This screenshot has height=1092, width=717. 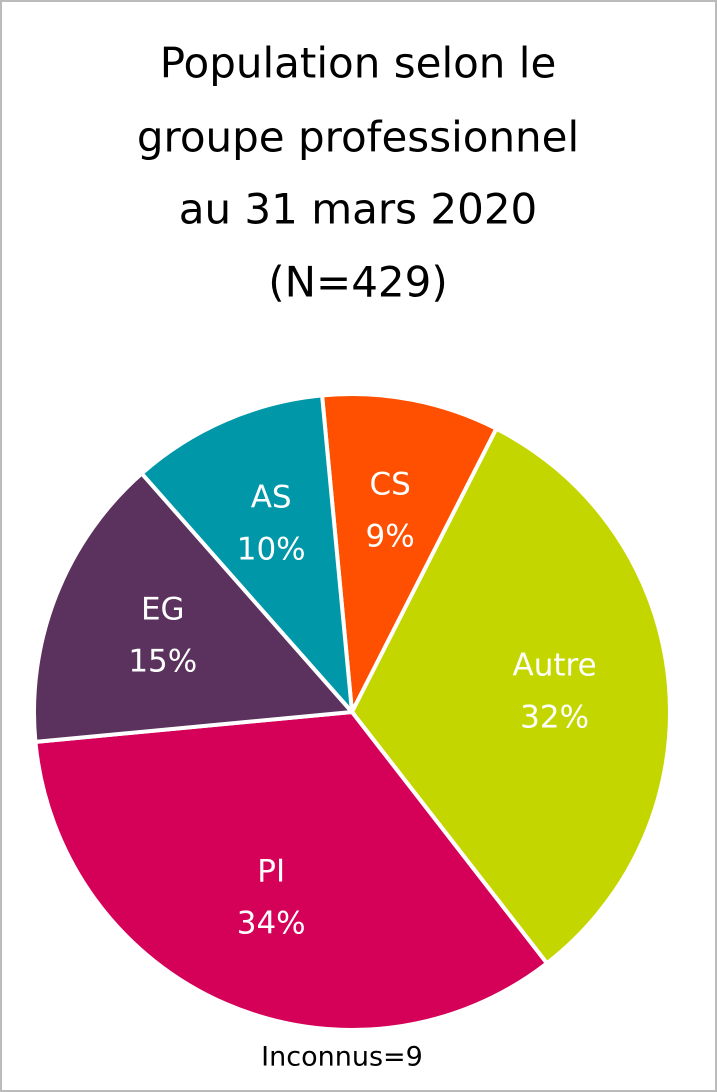 What do you see at coordinates (390, 537) in the screenshot?
I see `value-label: 9%` at bounding box center [390, 537].